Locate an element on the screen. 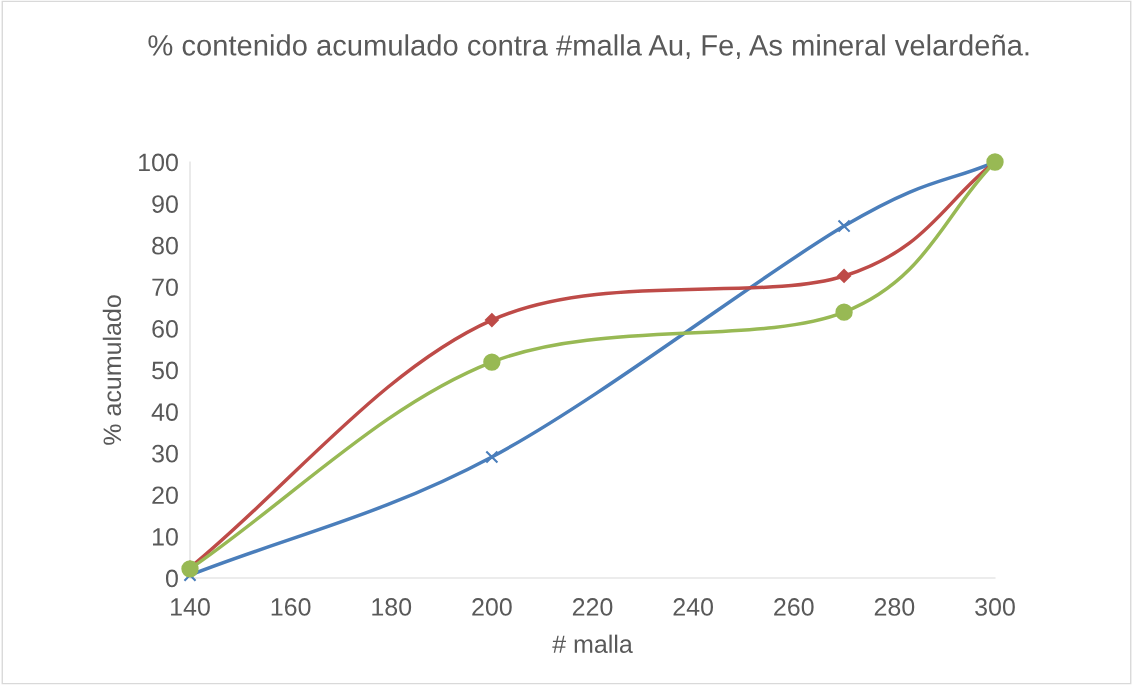  y-tick-label: 30 is located at coordinates (165, 453).